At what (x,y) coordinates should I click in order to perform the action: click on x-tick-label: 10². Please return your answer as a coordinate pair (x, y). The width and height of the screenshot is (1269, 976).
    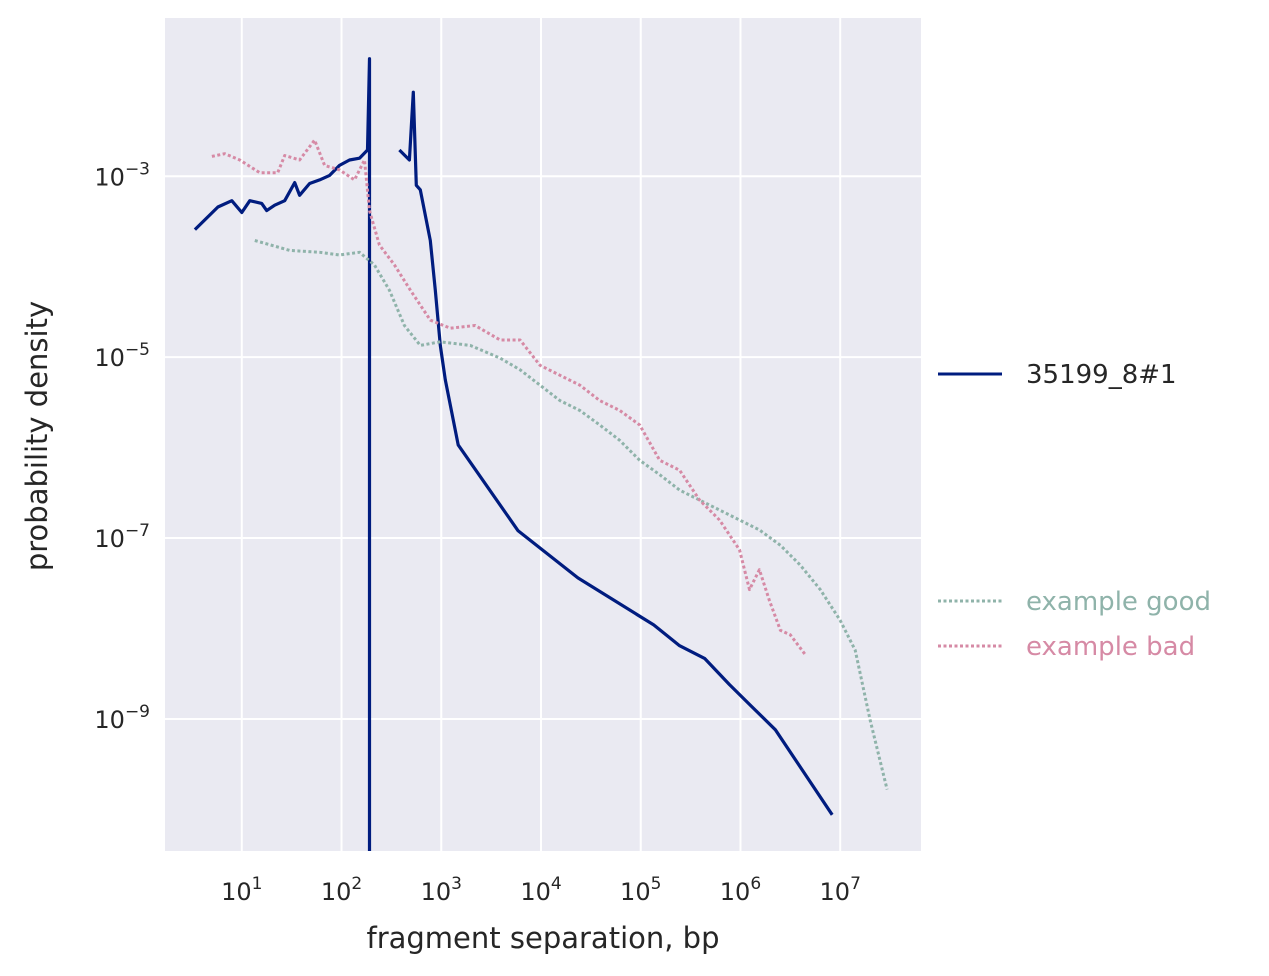
    Looking at the image, I should click on (341, 890).